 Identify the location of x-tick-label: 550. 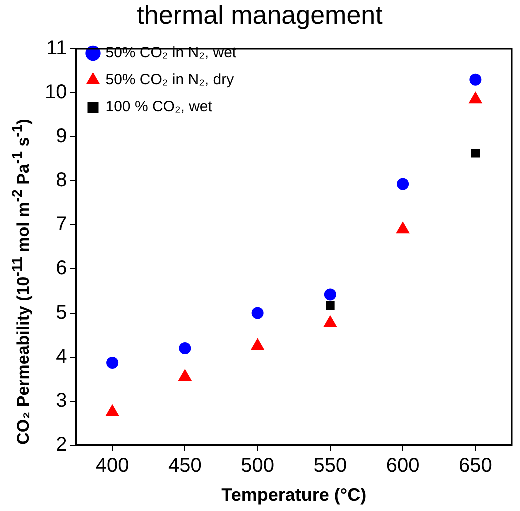
(331, 465).